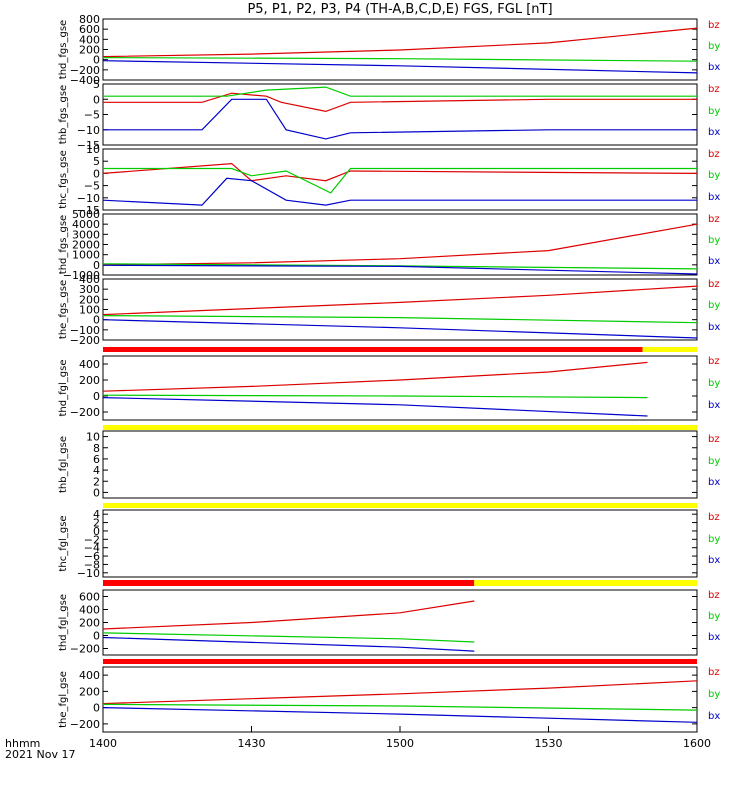 The width and height of the screenshot is (750, 800). I want to click on x-axis-date-label: 2021 Nov 17, so click(40, 754).